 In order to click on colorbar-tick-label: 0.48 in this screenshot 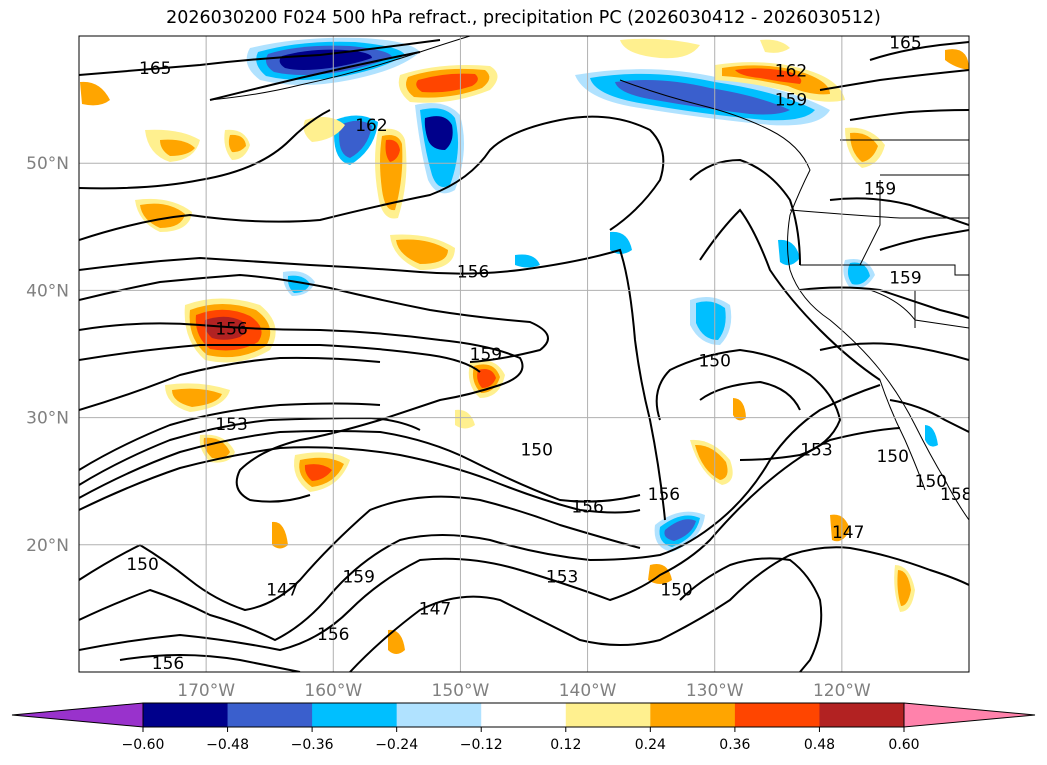, I will do `click(819, 745)`.